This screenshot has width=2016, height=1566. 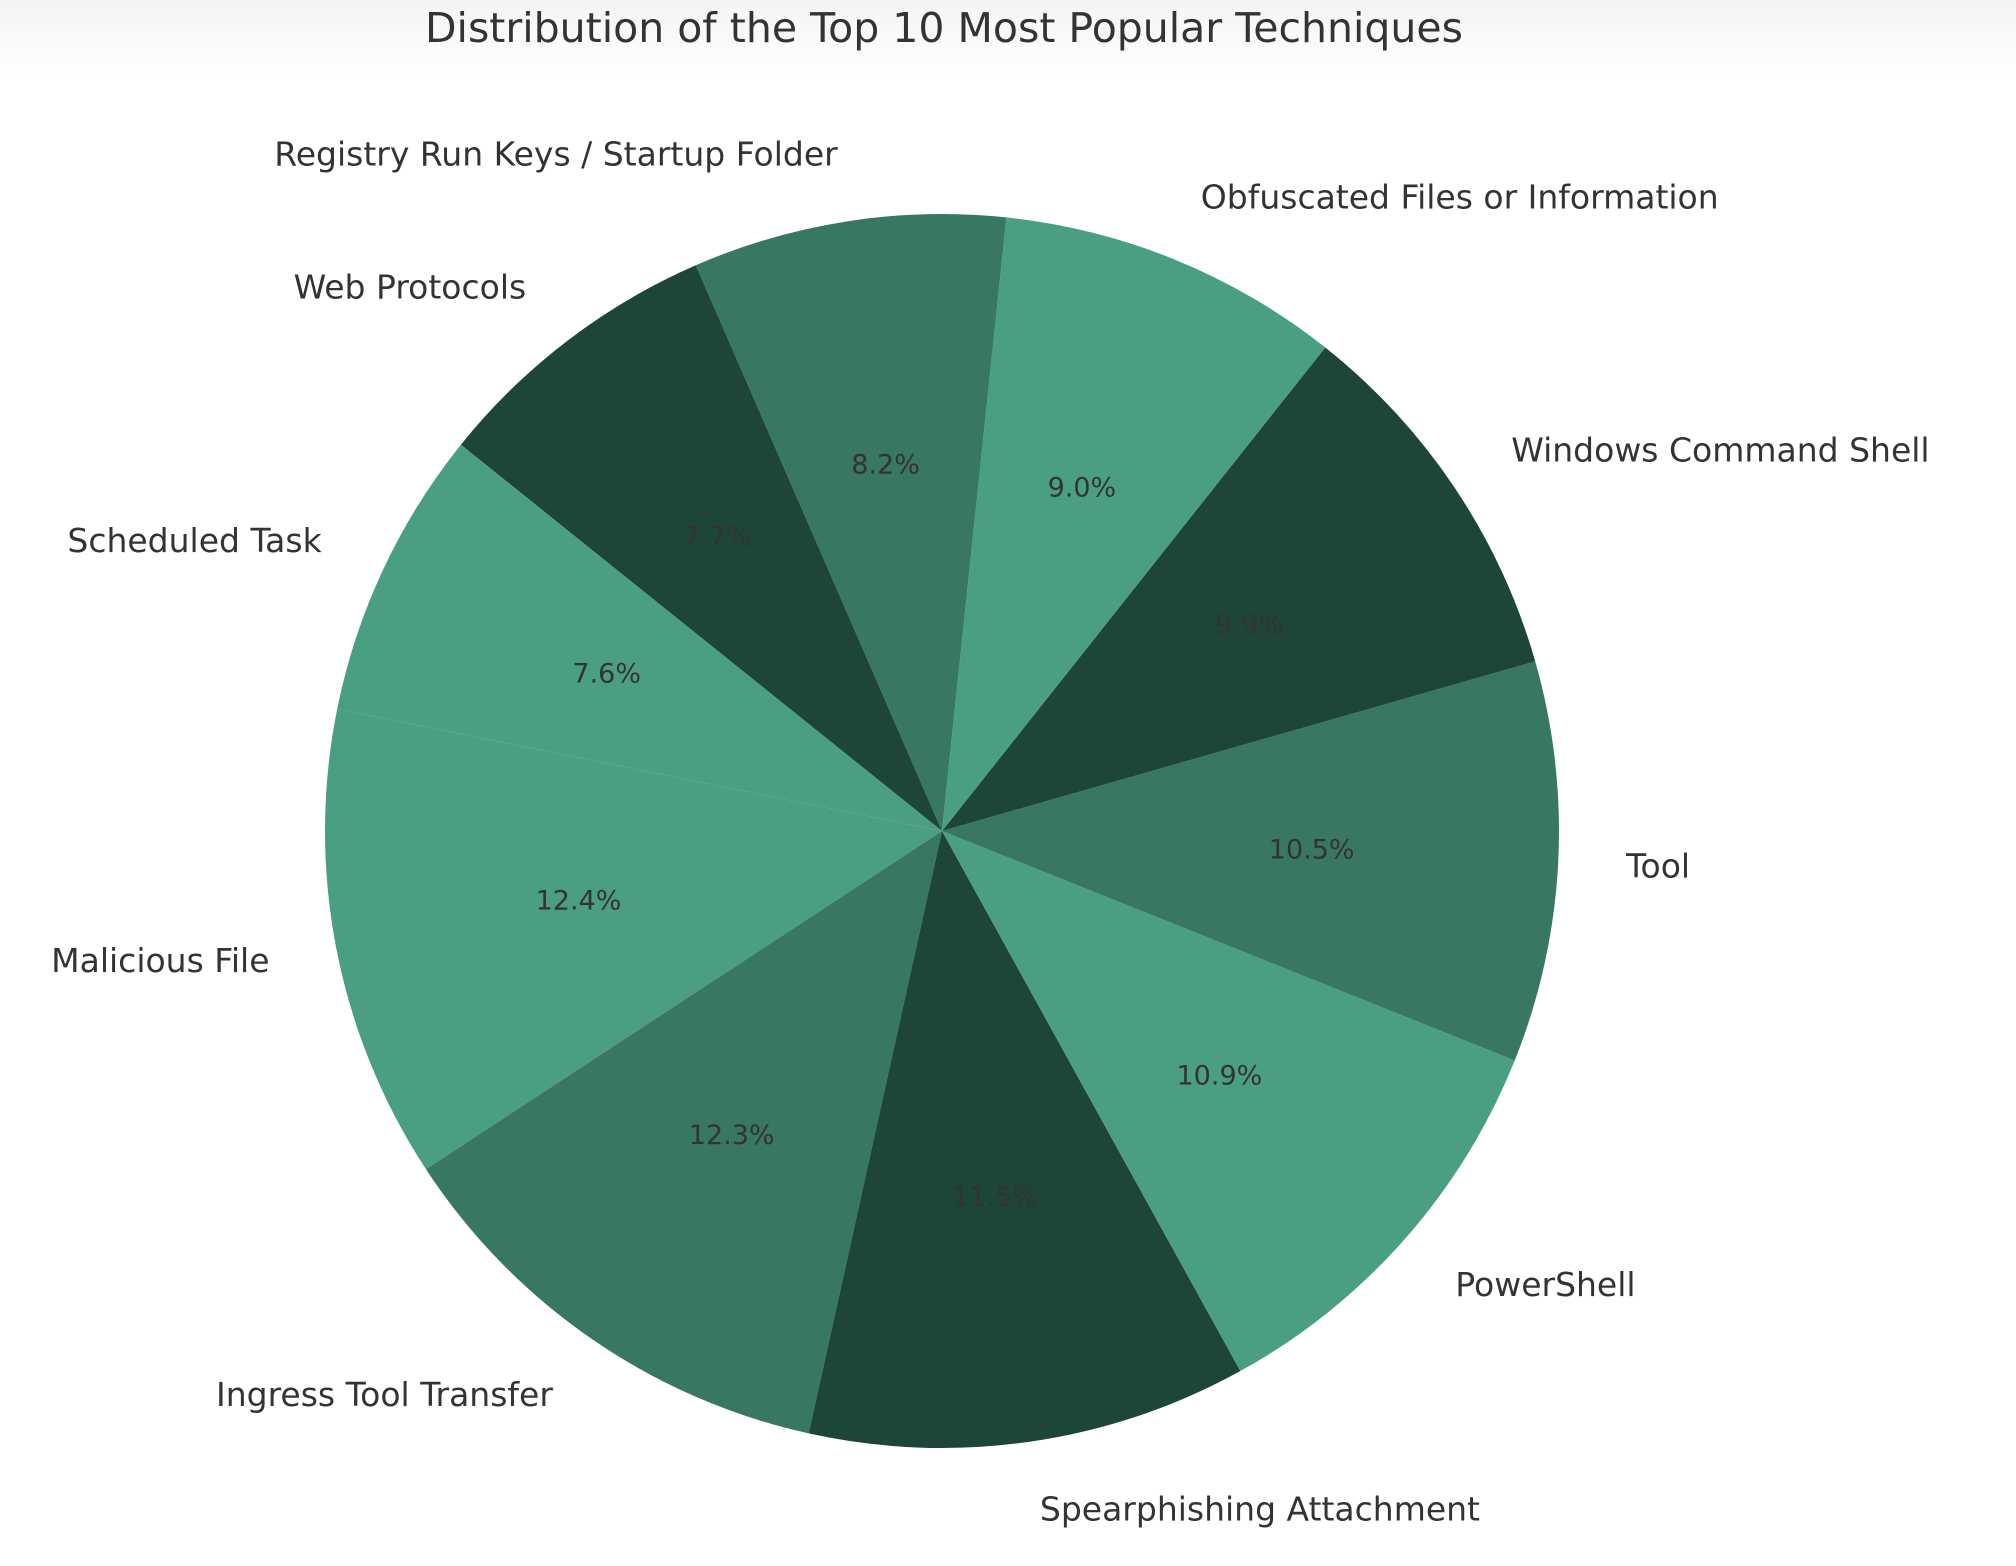 What do you see at coordinates (717, 536) in the screenshot?
I see `slice-percent-label: 7.7%` at bounding box center [717, 536].